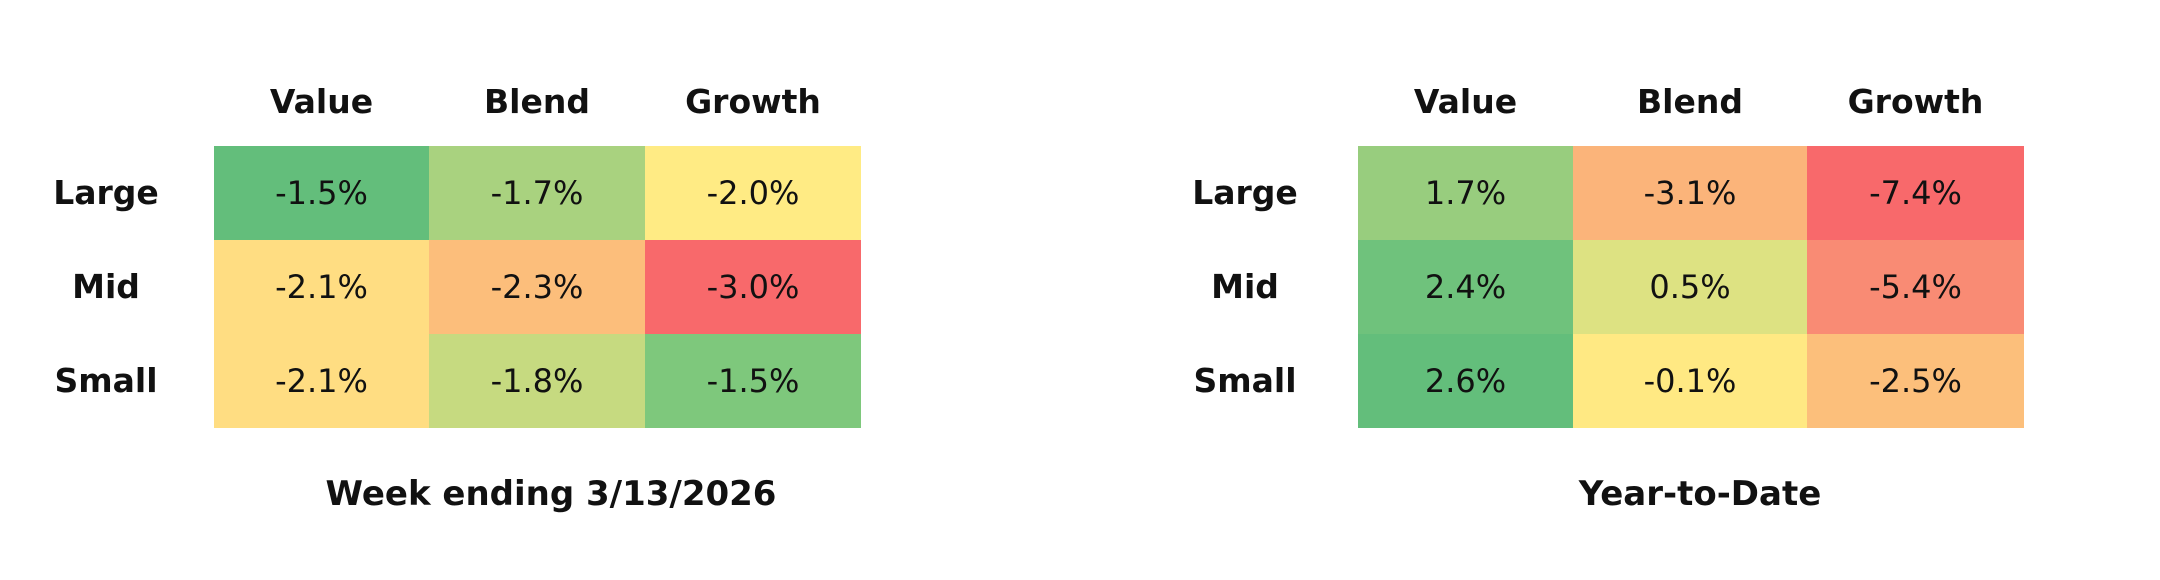 Image resolution: width=2160 pixels, height=580 pixels. I want to click on heatmap-cell-large-blend: -1.7%, so click(537, 193).